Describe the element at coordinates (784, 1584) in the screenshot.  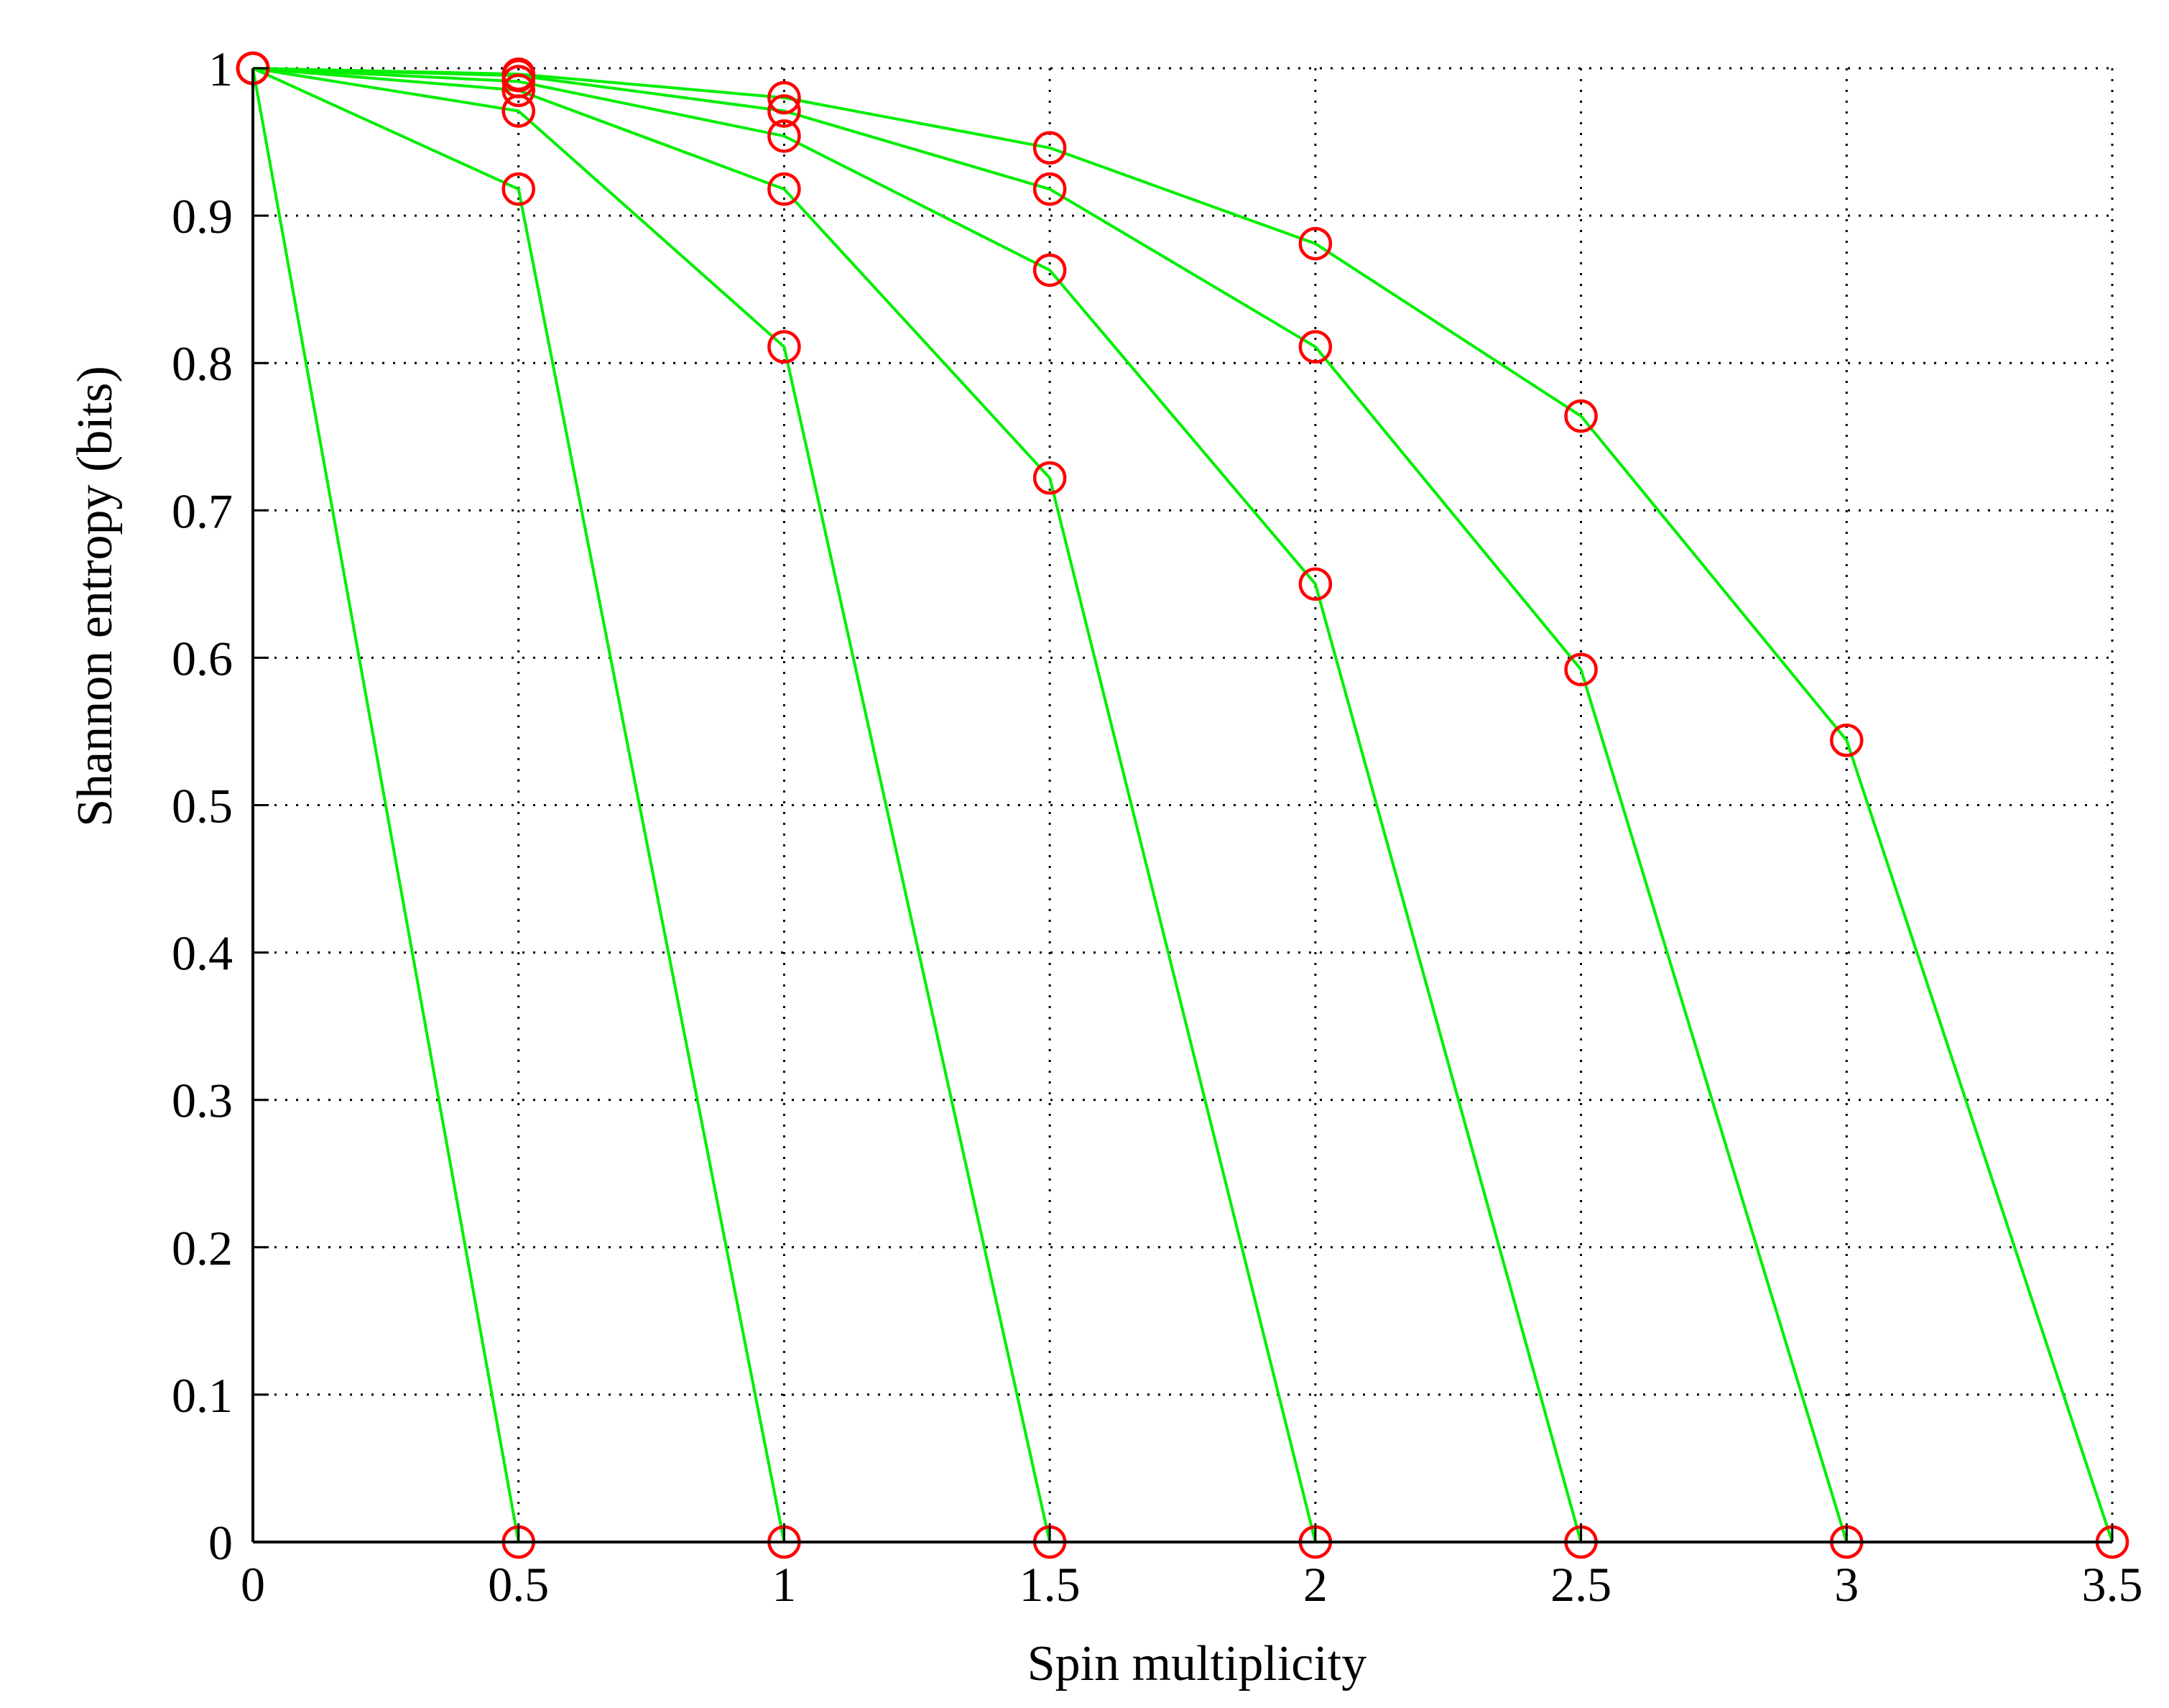
I see `x-tick-label-2: 1` at that location.